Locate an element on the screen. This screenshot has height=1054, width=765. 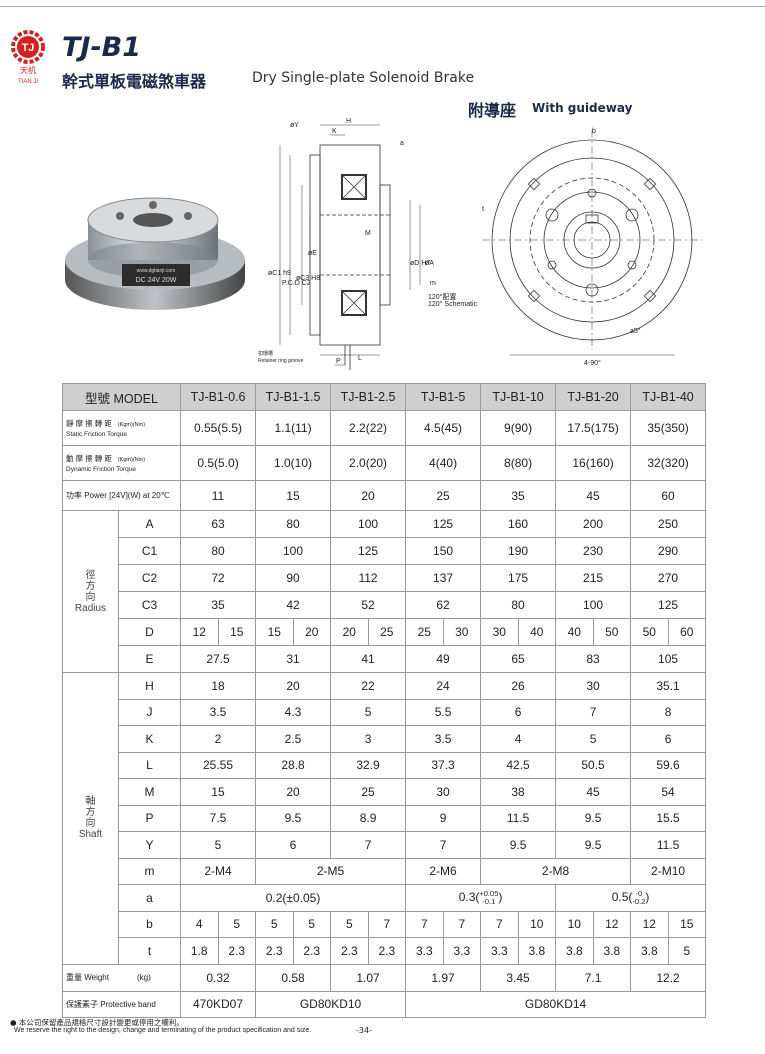
param-label: a is located at coordinates (149, 898).